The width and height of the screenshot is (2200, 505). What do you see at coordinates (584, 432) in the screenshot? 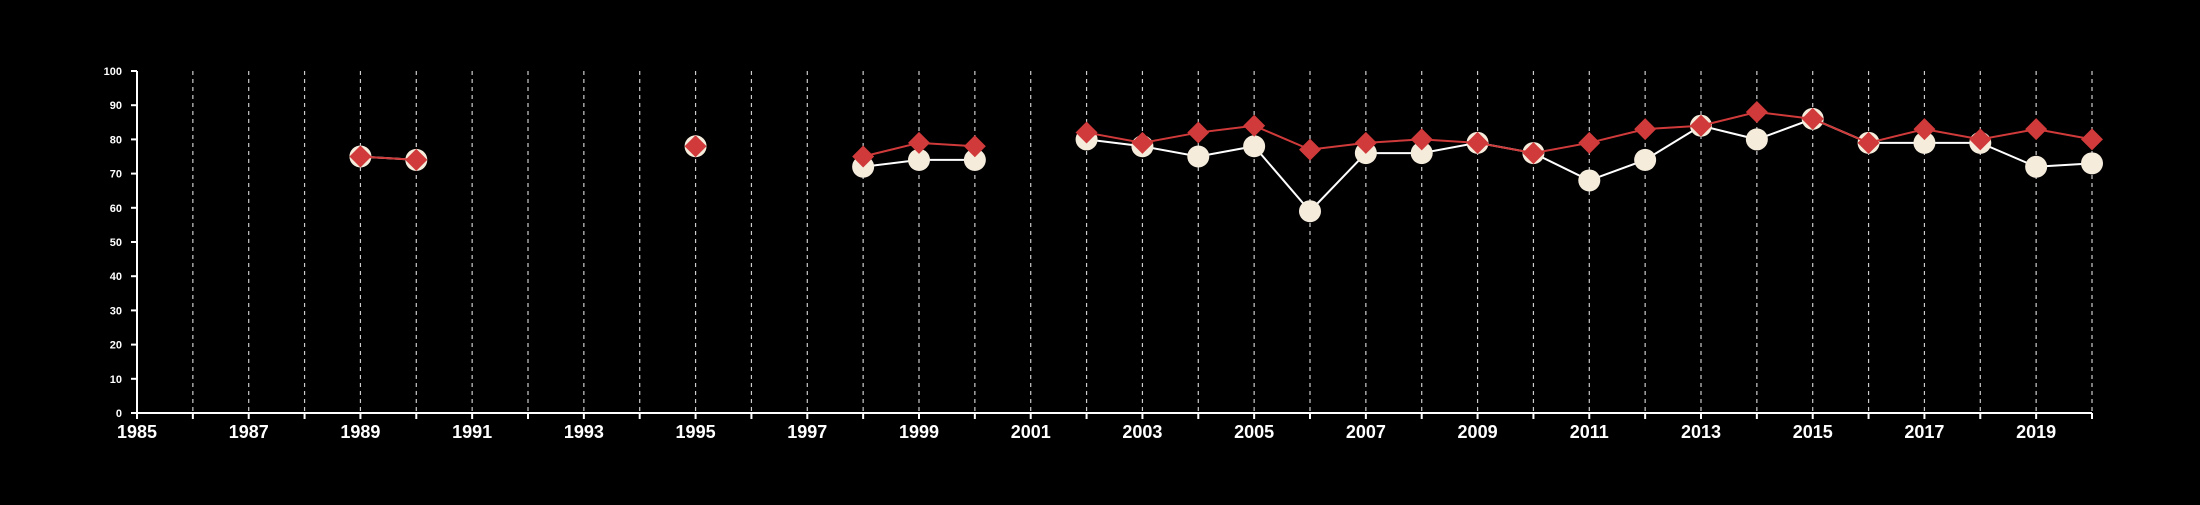
I see `x-tick-label: 1993` at bounding box center [584, 432].